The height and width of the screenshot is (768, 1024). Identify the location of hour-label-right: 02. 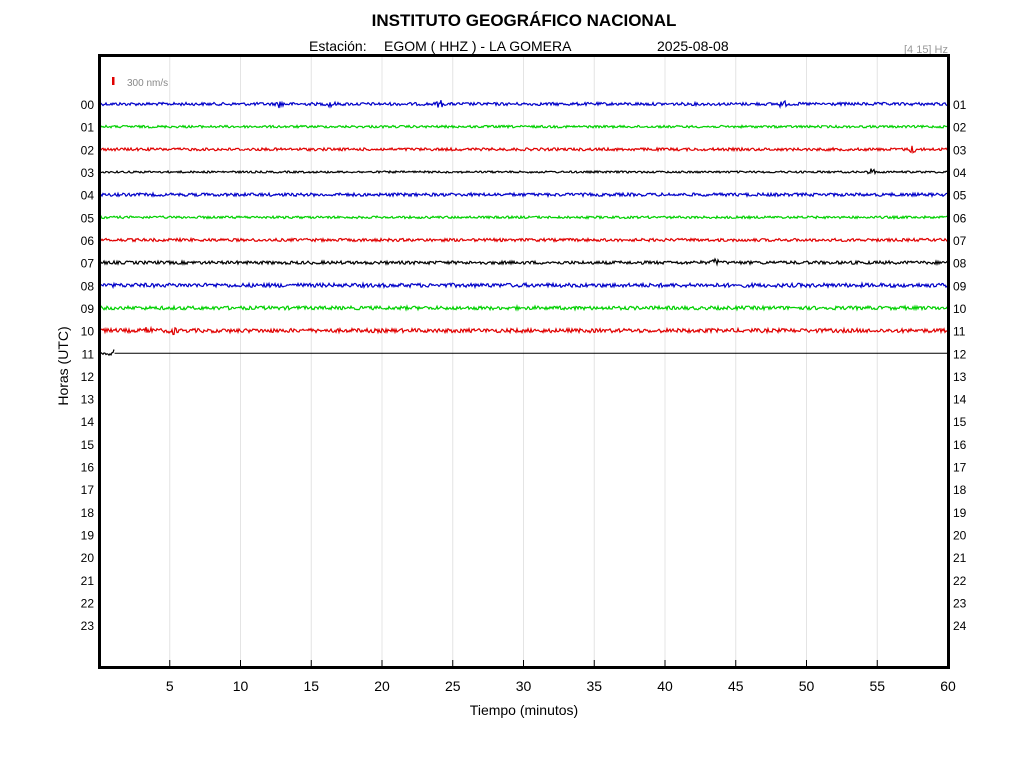
(960, 128).